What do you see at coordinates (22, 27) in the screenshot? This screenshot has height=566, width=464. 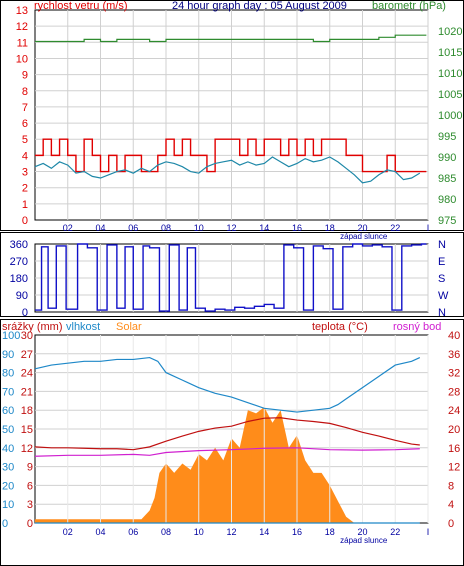 I see `y-left-tick: 12` at bounding box center [22, 27].